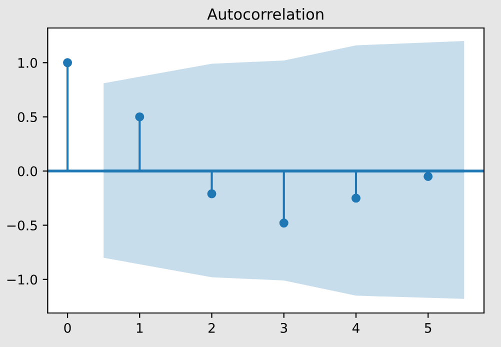 The width and height of the screenshot is (501, 347). I want to click on x-tick-label: 3, so click(284, 327).